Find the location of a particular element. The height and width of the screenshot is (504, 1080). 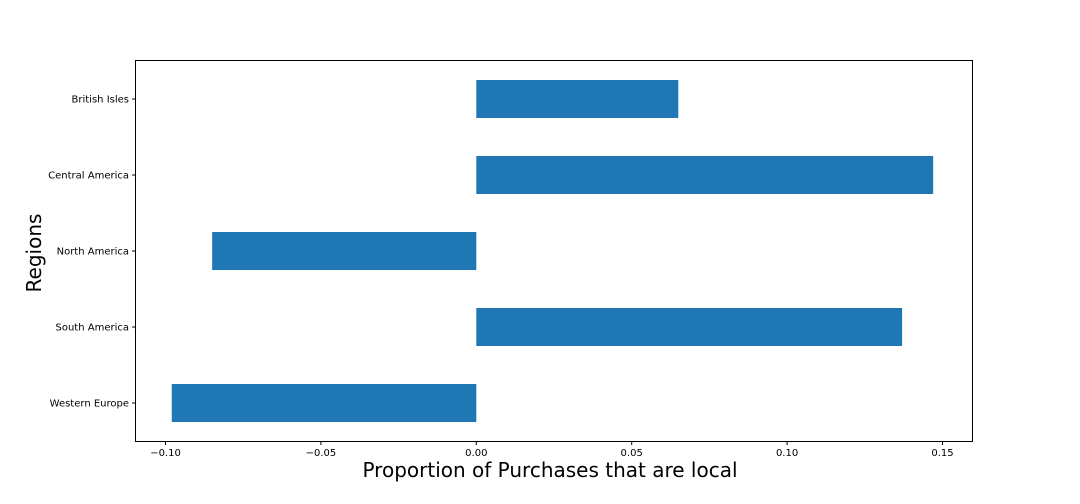

bar-north-america is located at coordinates (344, 251).